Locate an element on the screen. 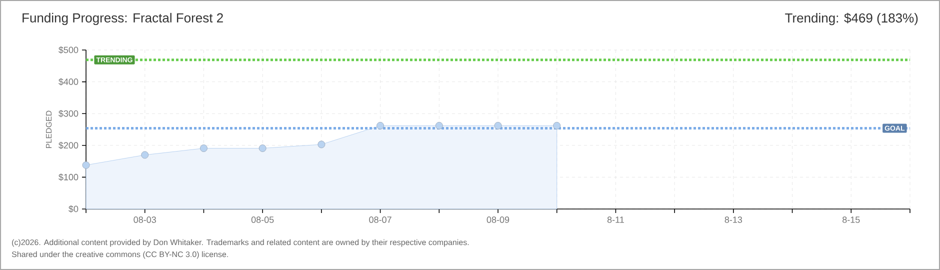 The width and height of the screenshot is (940, 270). x-tick-label: 8-13 is located at coordinates (733, 219).